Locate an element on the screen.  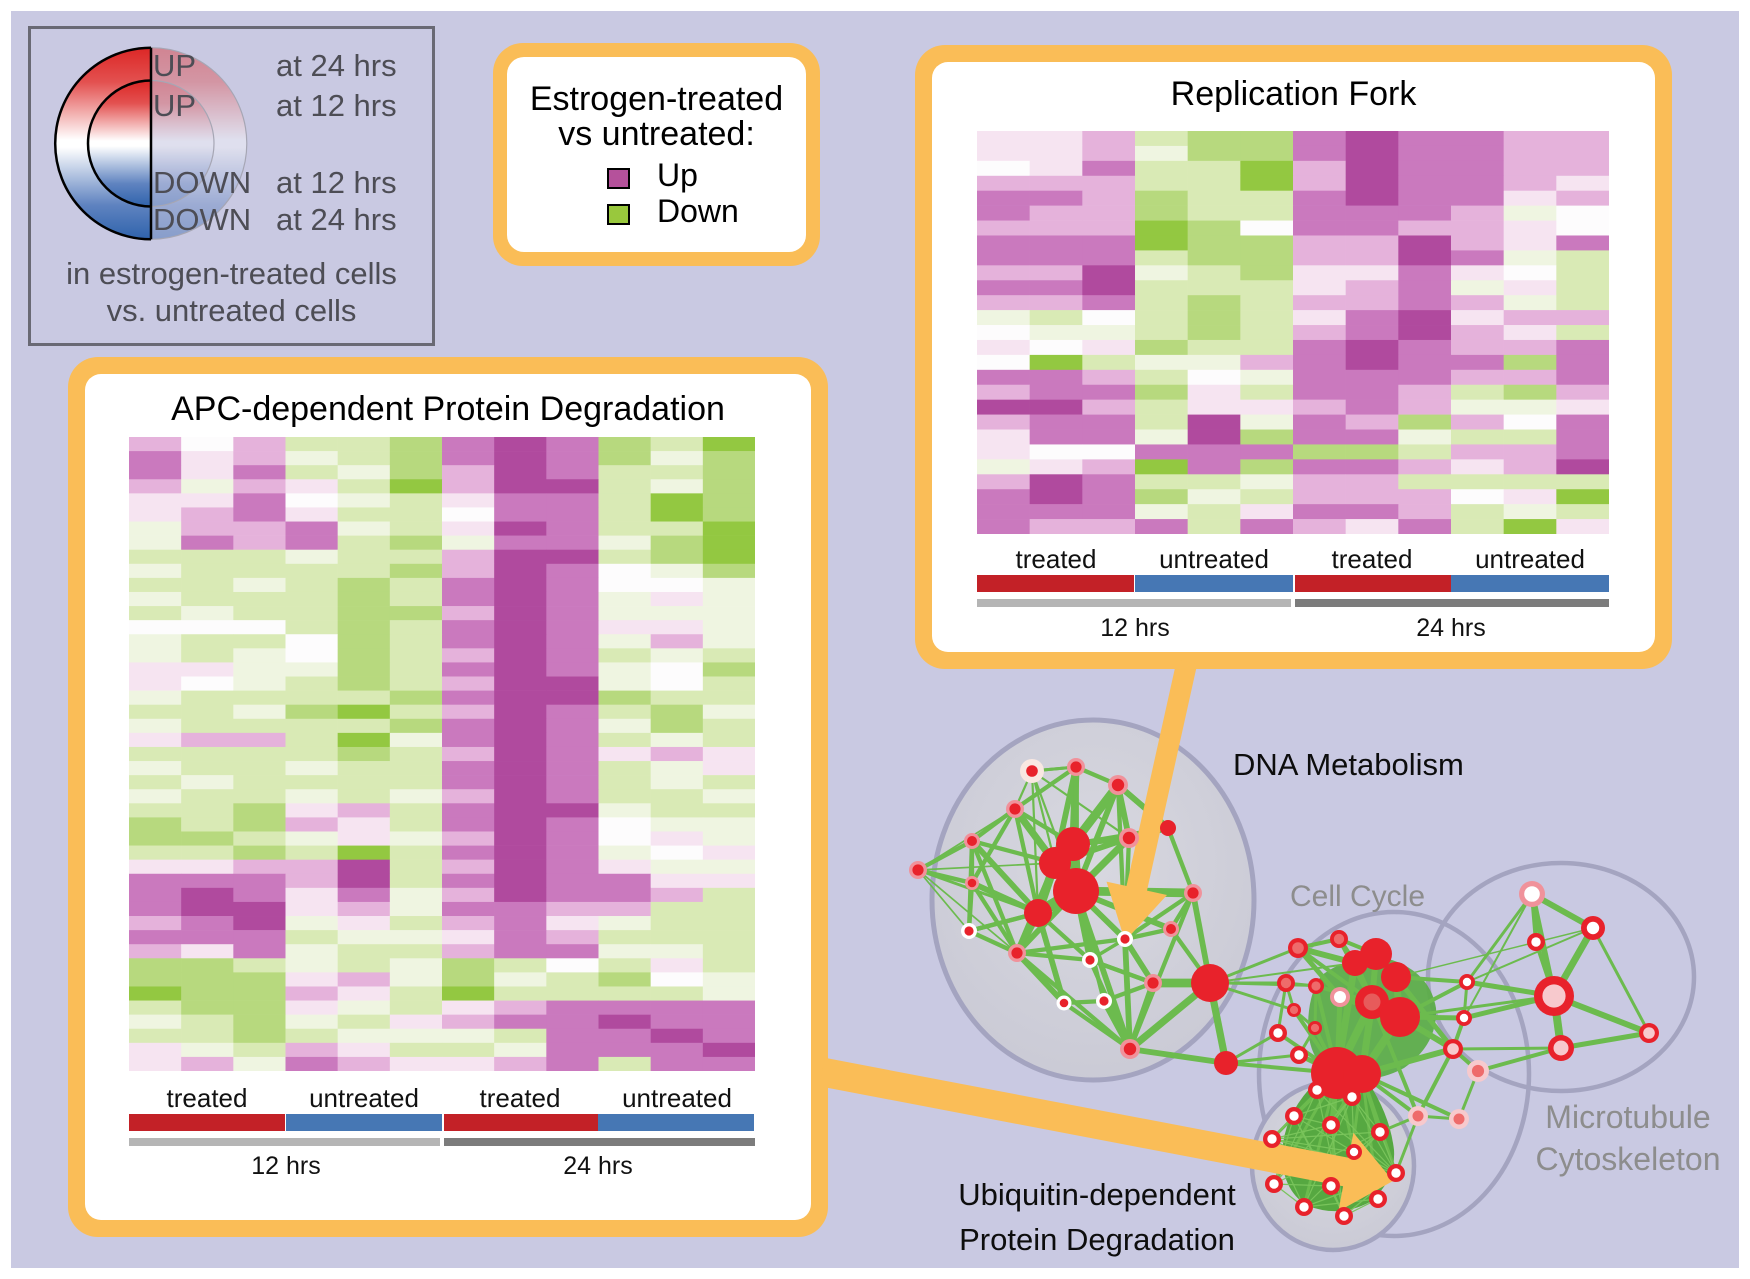
svg-text: Cell Cycle is located at coordinates (1357, 896).